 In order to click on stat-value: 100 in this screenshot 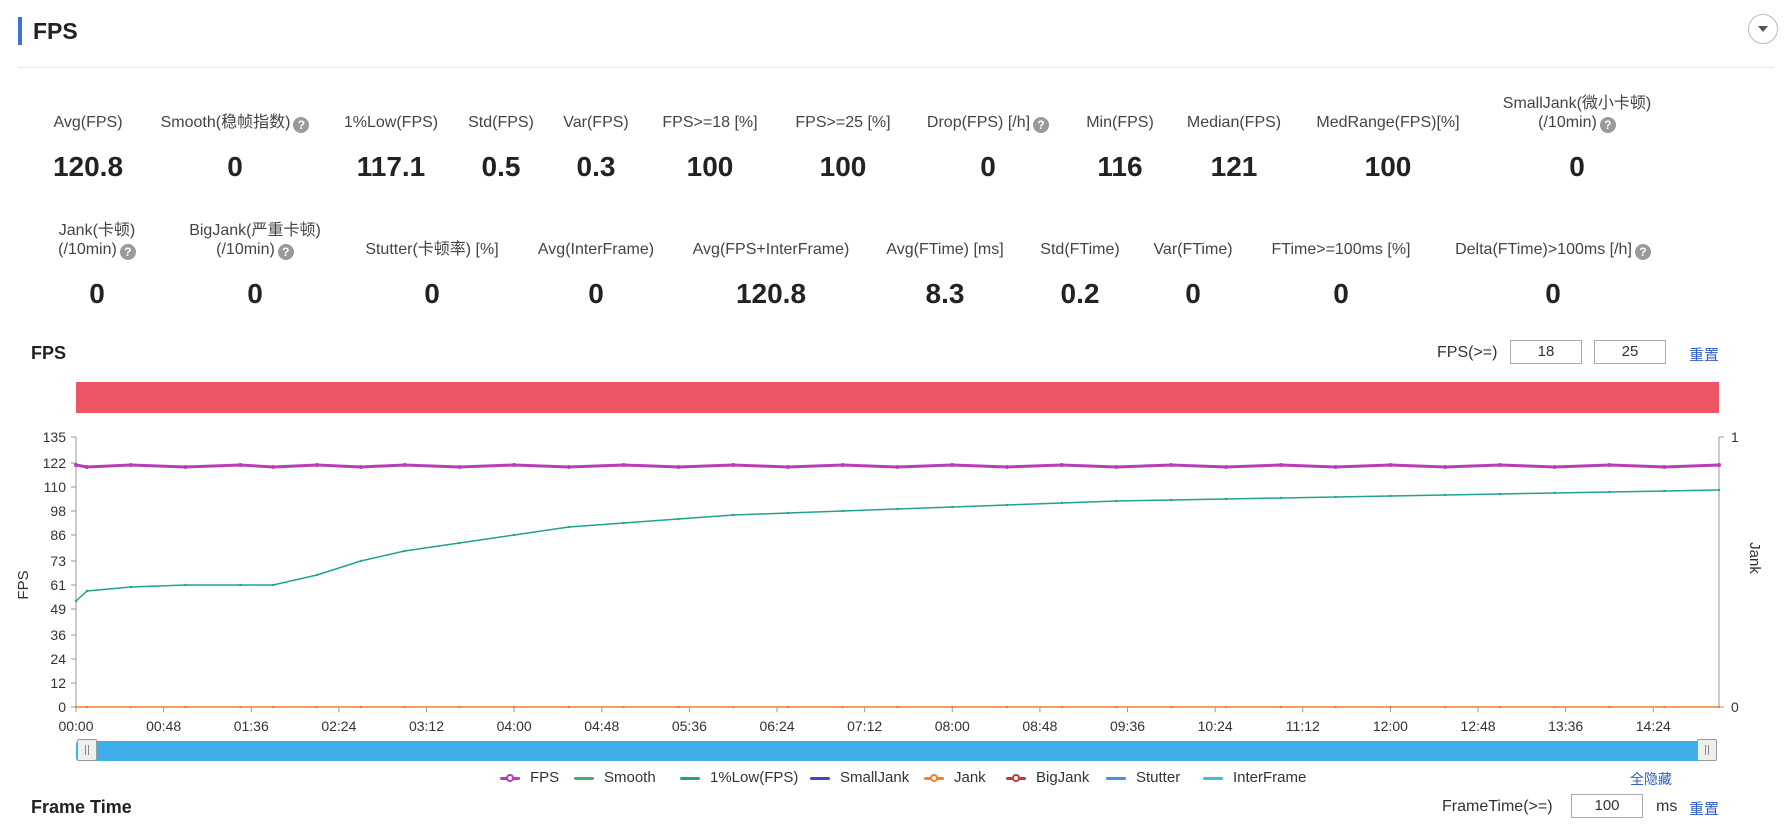, I will do `click(843, 166)`.